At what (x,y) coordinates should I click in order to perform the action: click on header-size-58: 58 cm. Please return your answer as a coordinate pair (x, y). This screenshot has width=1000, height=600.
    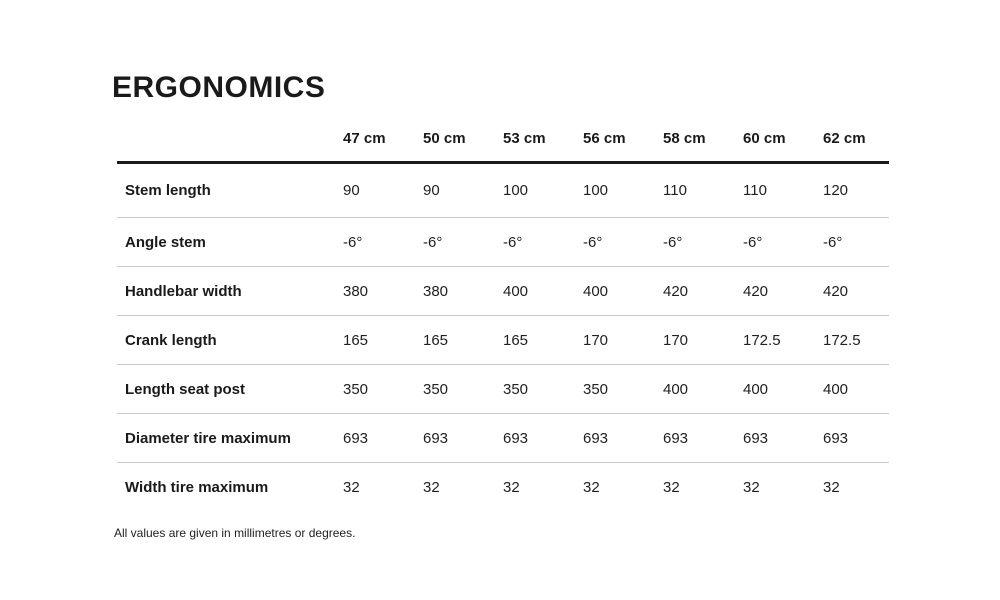
    Looking at the image, I should click on (695, 143).